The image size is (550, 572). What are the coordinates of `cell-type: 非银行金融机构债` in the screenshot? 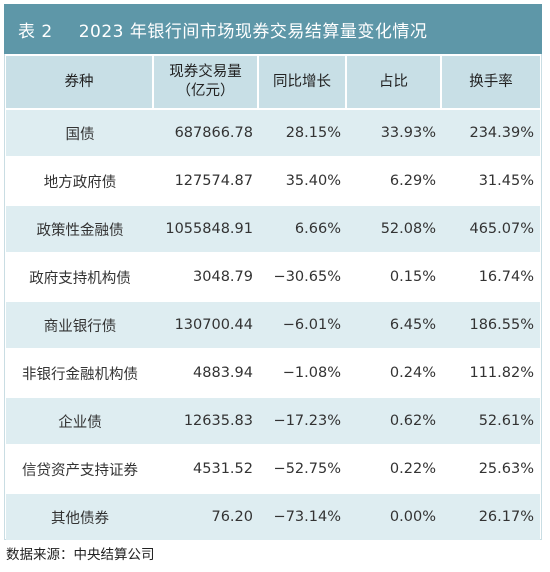 It's located at (80, 374).